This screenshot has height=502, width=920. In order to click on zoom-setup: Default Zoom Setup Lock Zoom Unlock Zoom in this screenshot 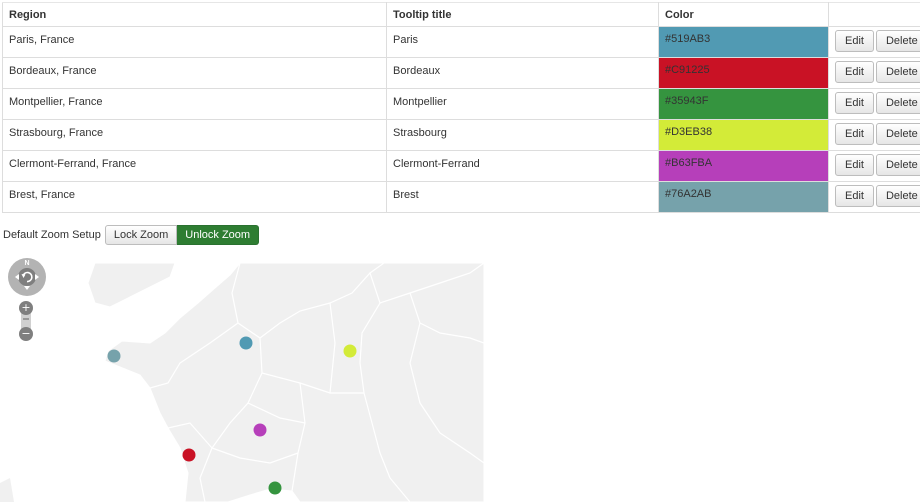, I will do `click(131, 235)`.